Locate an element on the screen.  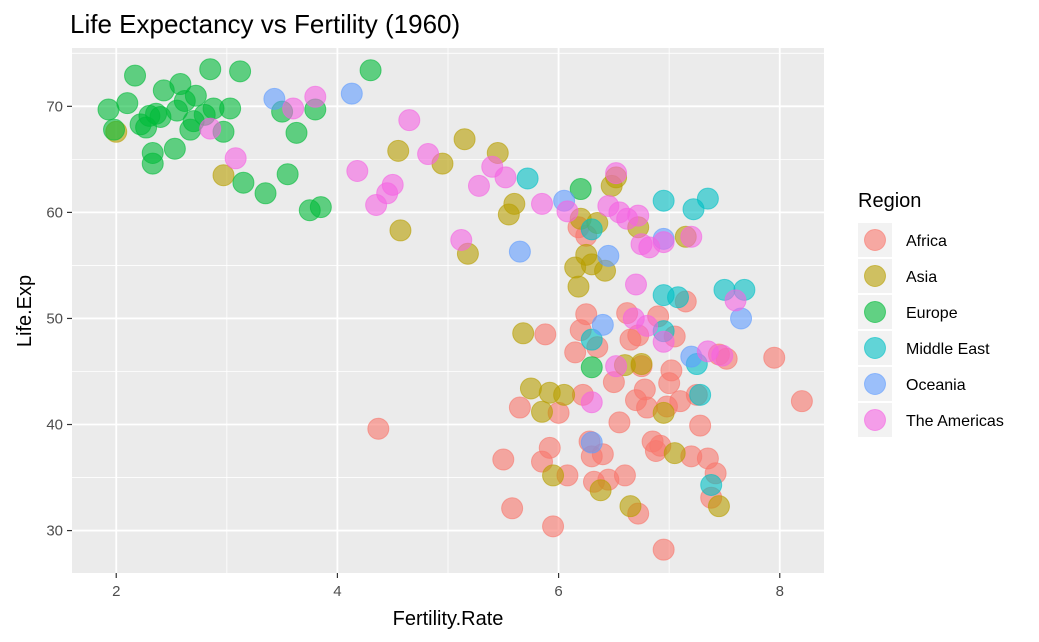
x-axis-title: Fertility.Rate is located at coordinates (448, 619).